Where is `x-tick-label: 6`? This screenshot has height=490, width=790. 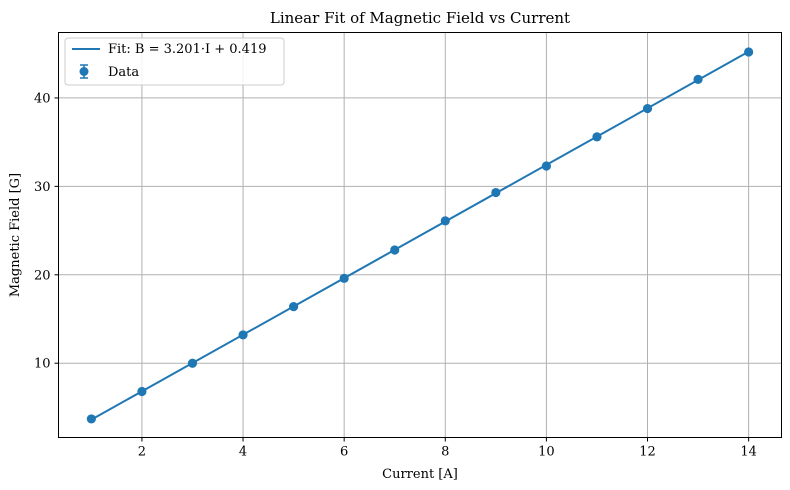
x-tick-label: 6 is located at coordinates (344, 452).